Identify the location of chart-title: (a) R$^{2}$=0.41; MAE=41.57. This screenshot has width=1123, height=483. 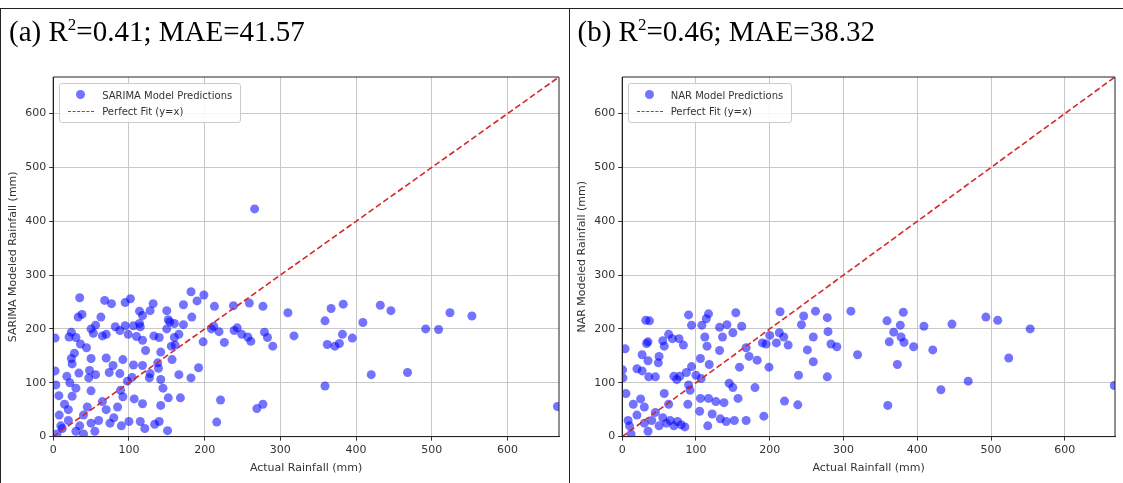
(157, 31).